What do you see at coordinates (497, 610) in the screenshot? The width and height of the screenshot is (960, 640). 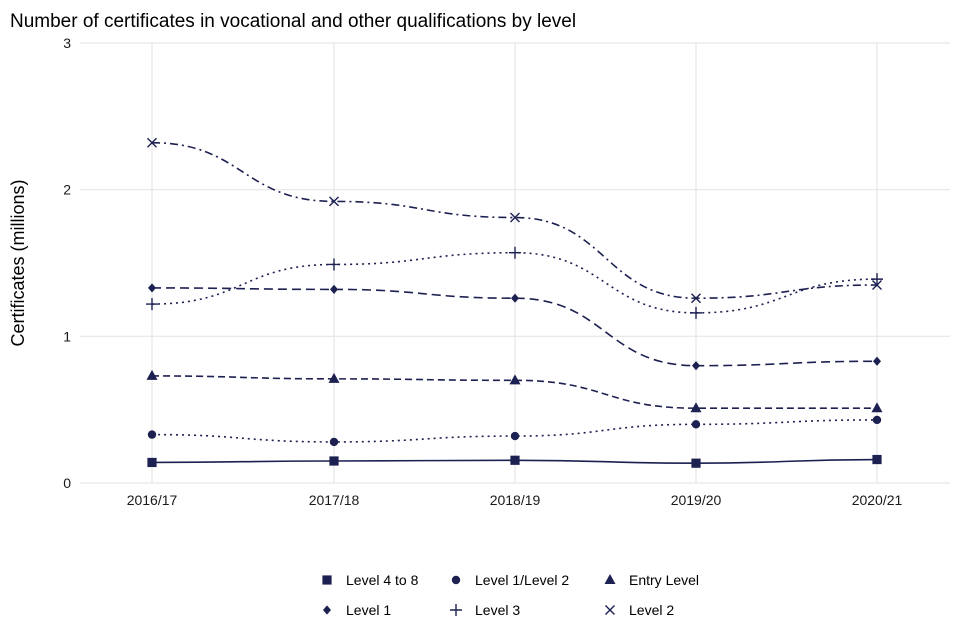 I see `legend-label: Level 3` at bounding box center [497, 610].